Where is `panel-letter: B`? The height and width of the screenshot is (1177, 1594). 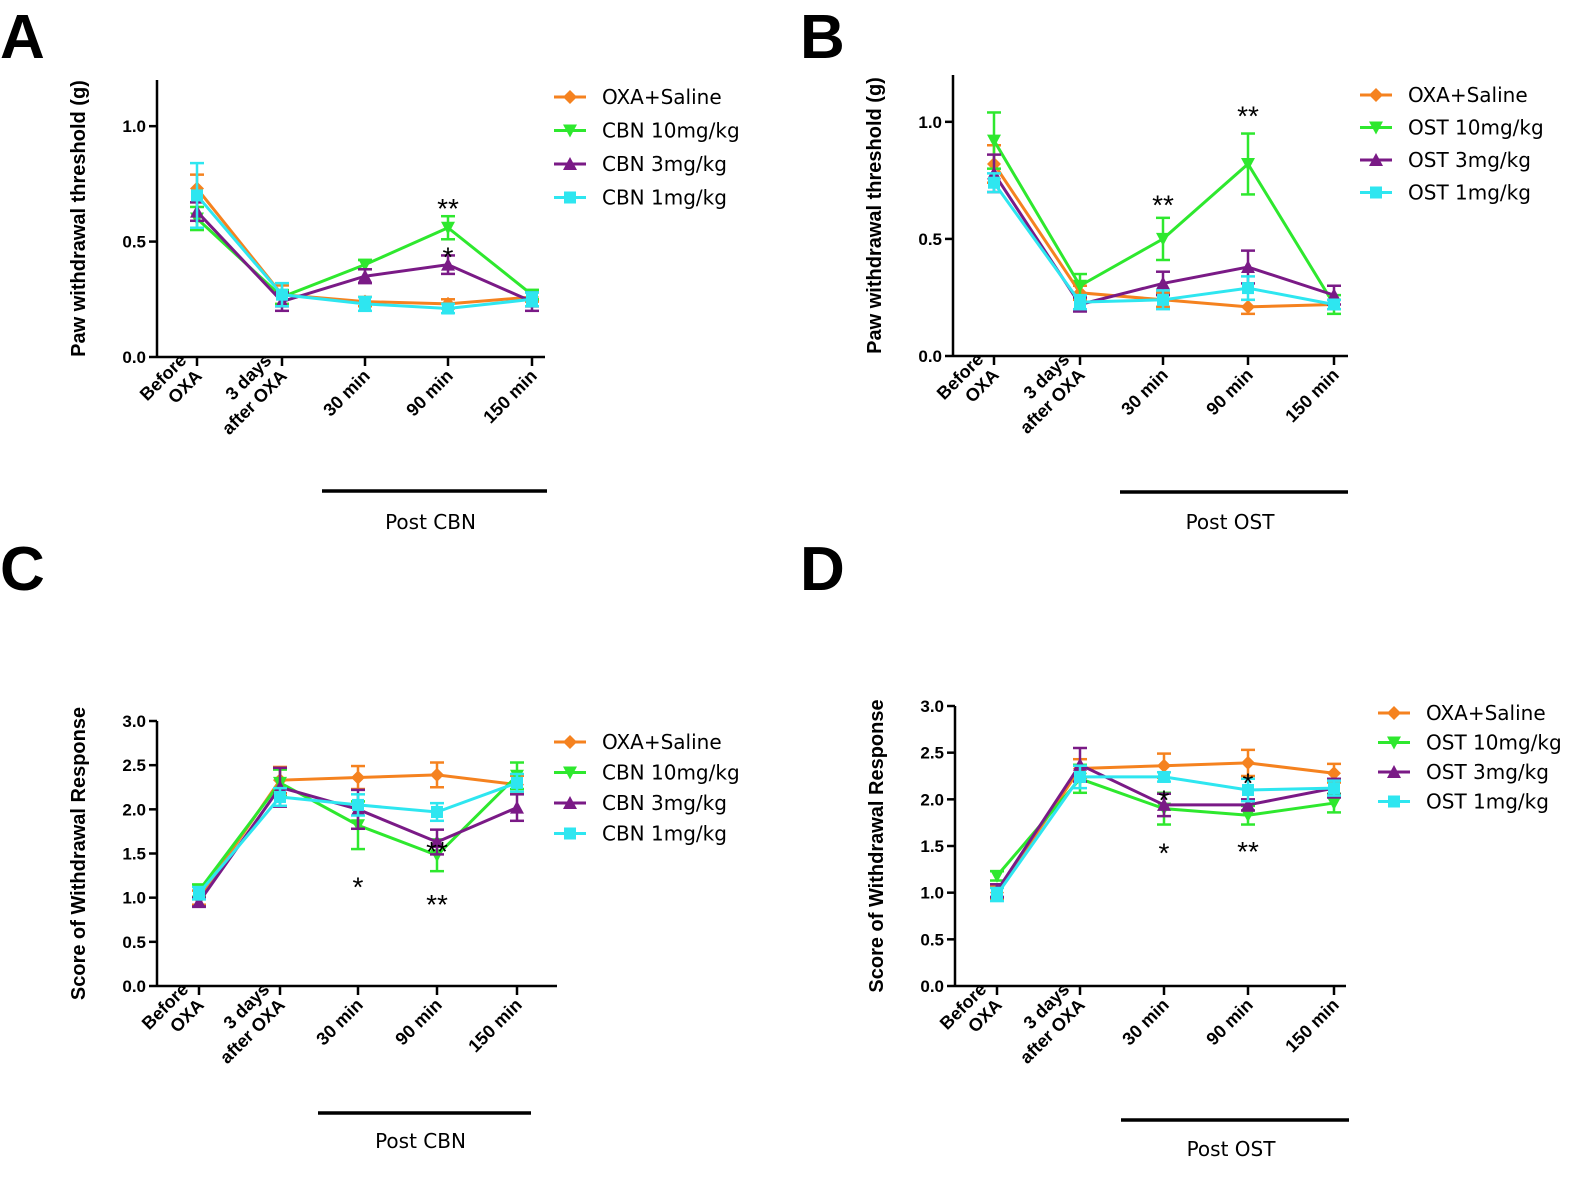 panel-letter: B is located at coordinates (822, 37).